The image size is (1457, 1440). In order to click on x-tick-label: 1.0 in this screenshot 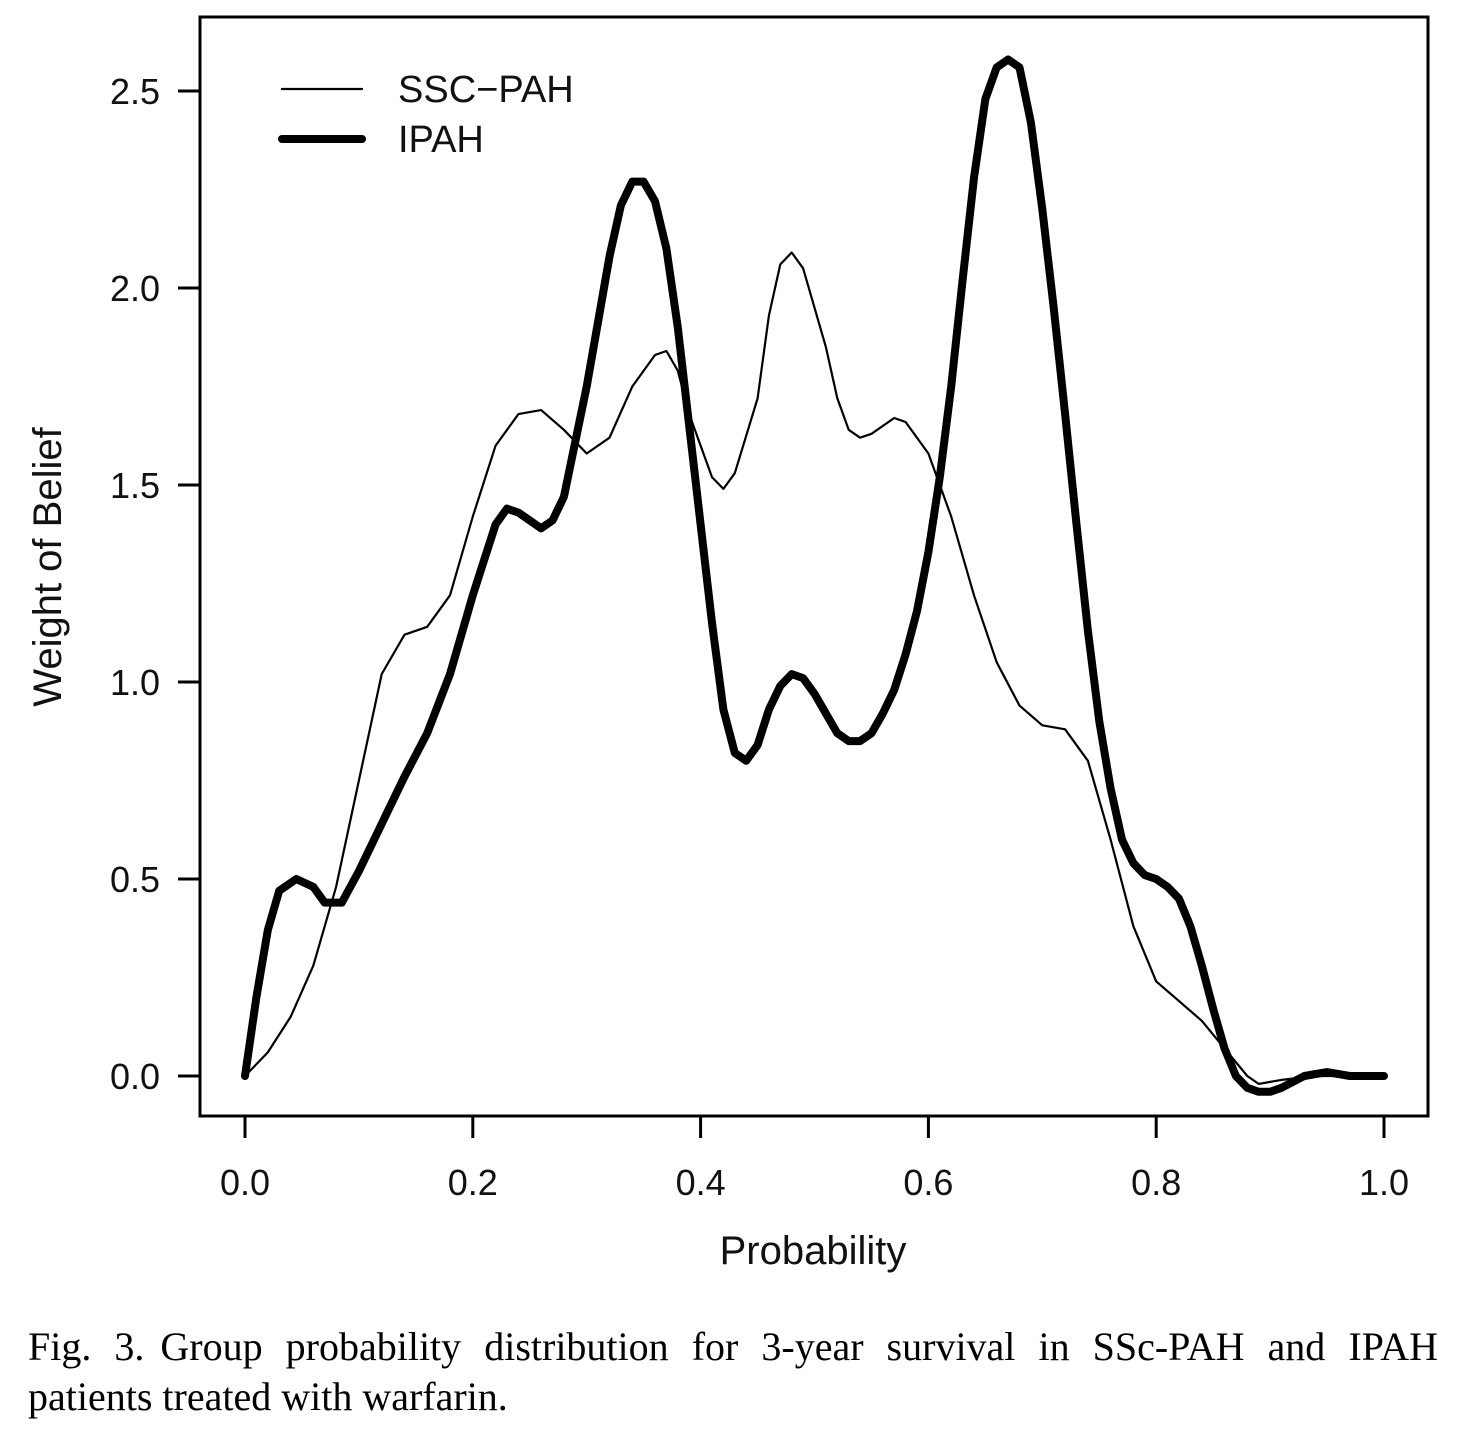, I will do `click(1384, 1182)`.